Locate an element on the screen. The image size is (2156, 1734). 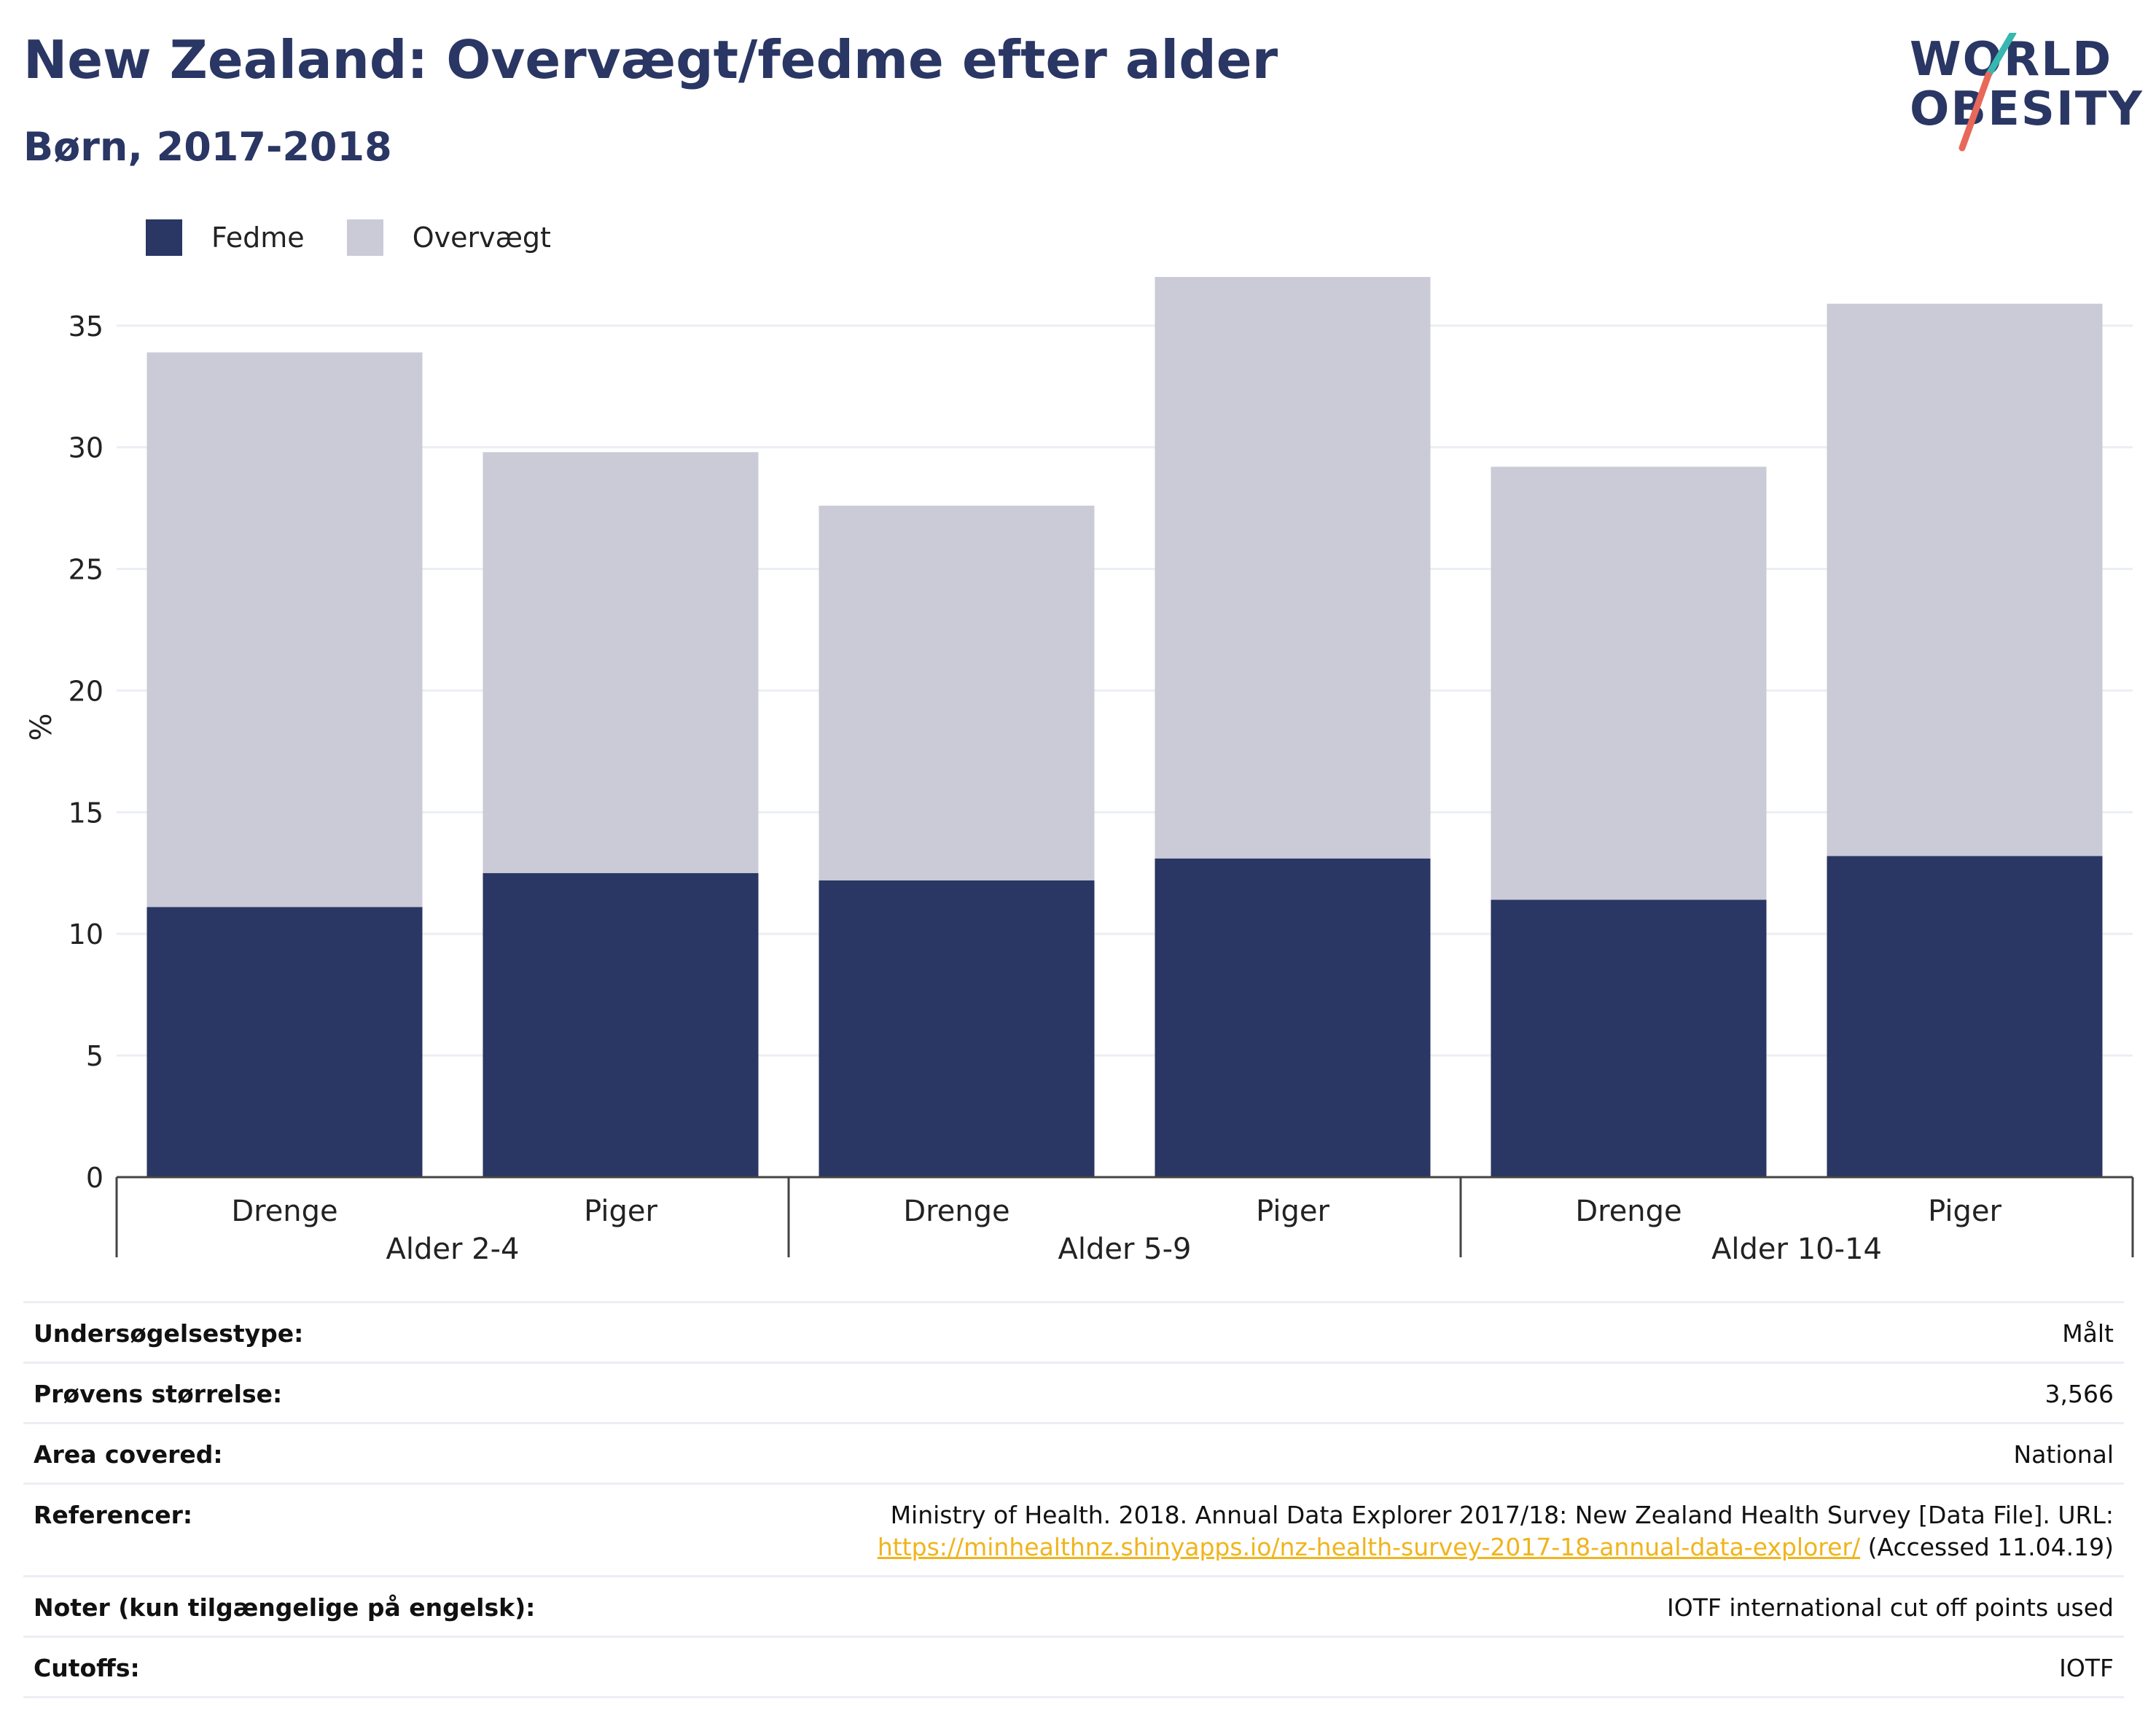
y-tick-label: 35 is located at coordinates (86, 327).